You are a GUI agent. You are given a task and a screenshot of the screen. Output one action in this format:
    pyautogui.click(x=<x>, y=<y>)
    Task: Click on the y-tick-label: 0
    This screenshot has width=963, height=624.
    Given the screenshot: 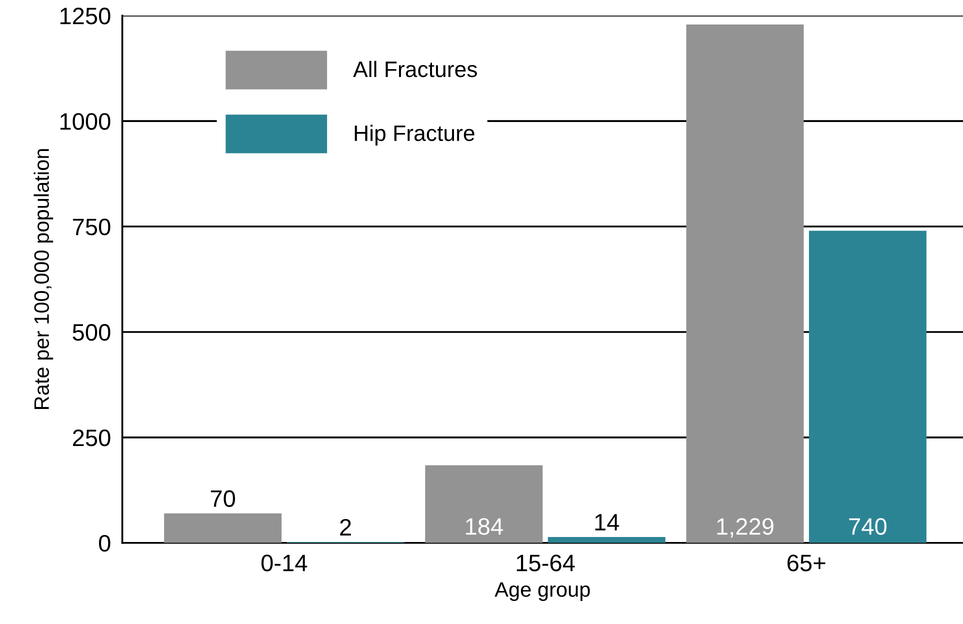 What is the action you would take?
    pyautogui.click(x=104, y=543)
    